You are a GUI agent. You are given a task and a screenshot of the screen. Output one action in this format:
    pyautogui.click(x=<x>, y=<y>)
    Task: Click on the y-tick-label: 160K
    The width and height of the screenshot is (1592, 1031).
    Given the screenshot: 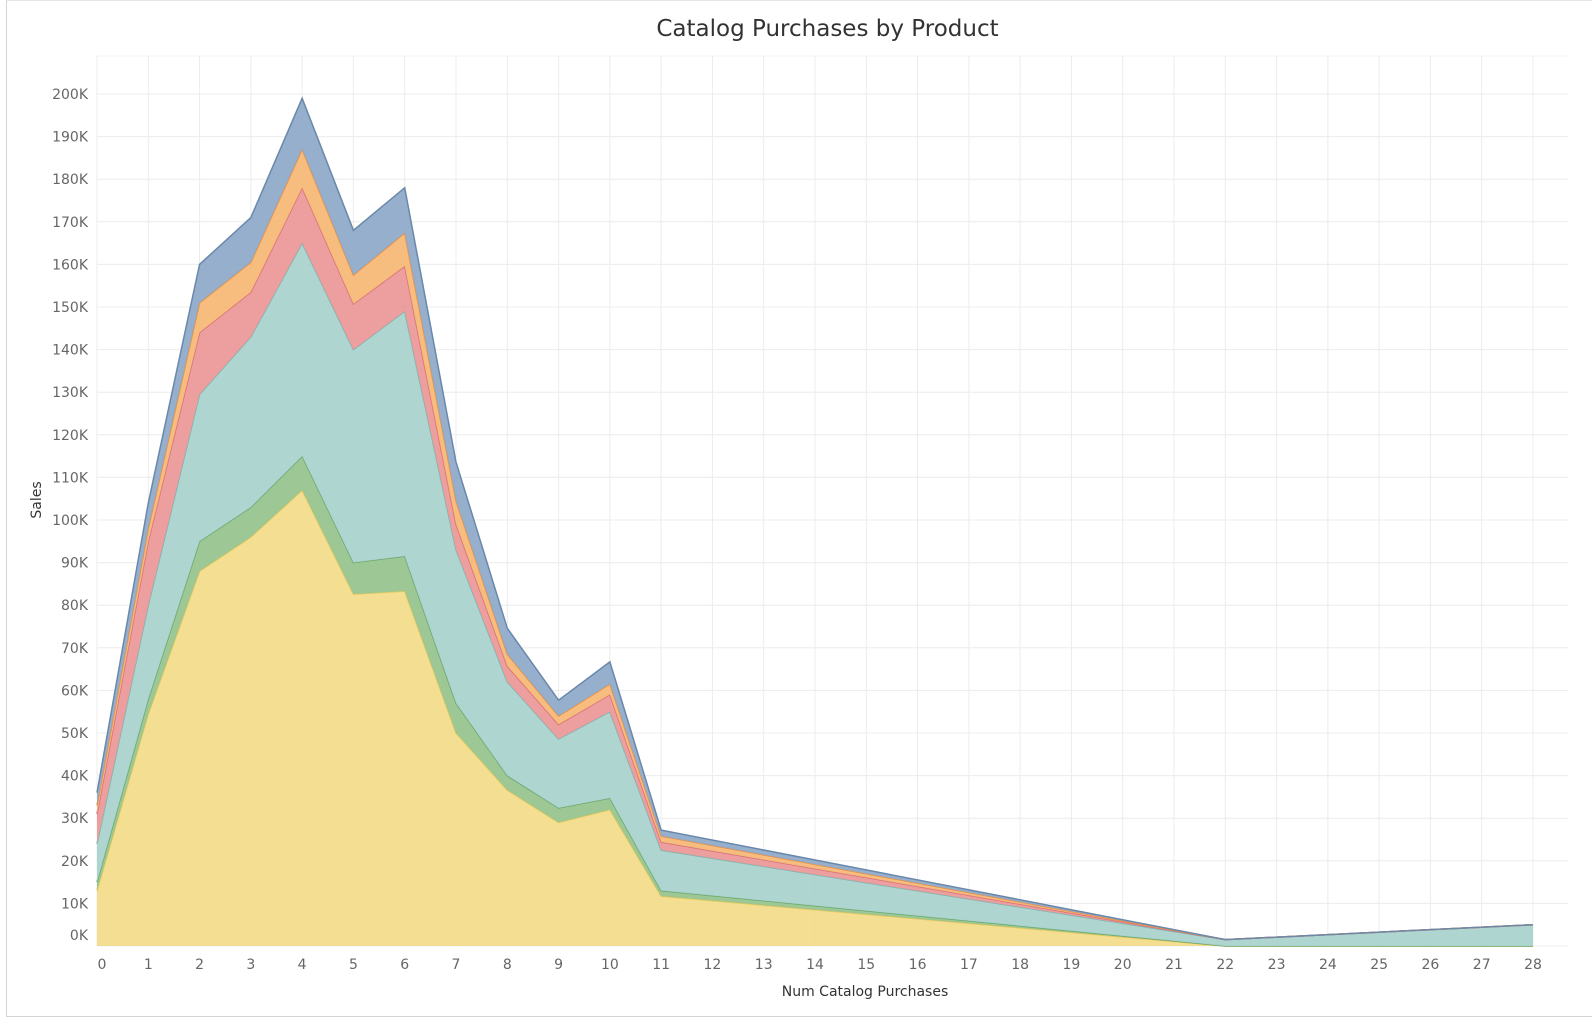 What is the action you would take?
    pyautogui.click(x=70, y=265)
    